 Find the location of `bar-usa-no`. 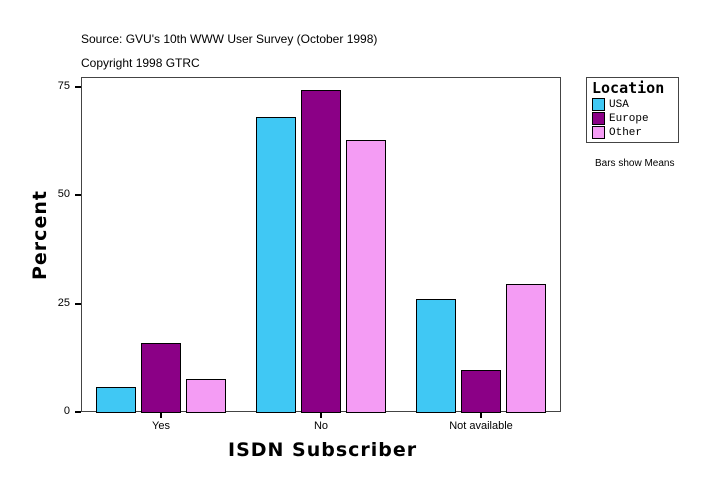

bar-usa-no is located at coordinates (276, 264).